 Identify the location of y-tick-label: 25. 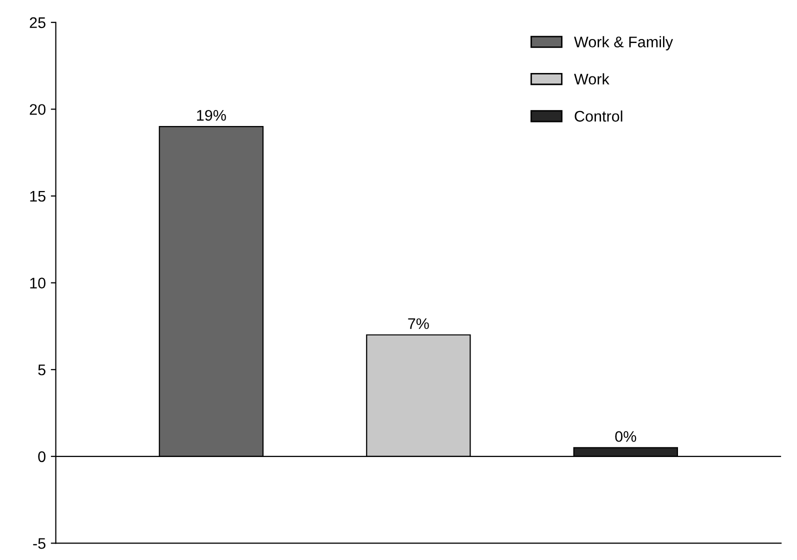
(38, 22).